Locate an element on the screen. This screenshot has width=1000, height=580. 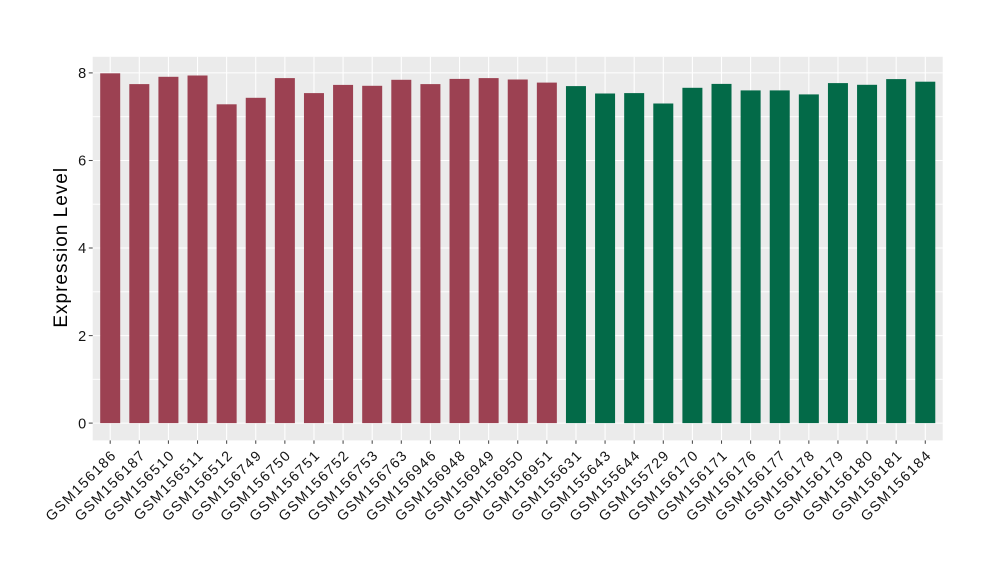
svg-text: 2 is located at coordinates (82, 337).